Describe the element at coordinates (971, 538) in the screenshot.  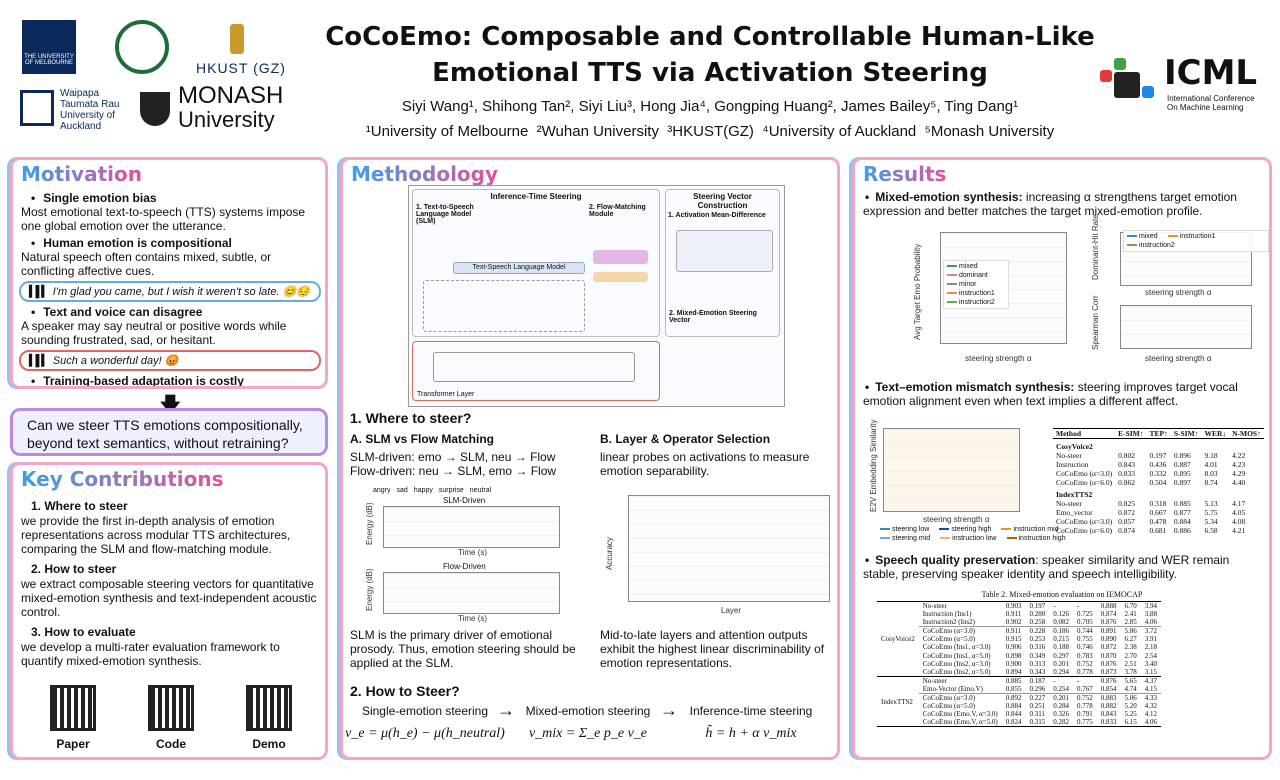
I see `legend-entry: instruction low` at that location.